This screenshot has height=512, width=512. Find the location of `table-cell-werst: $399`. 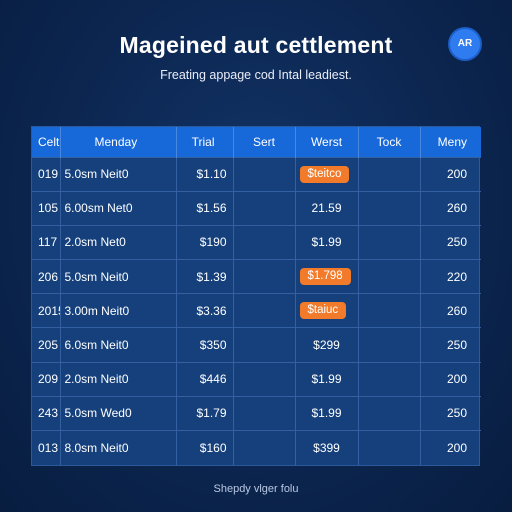

table-cell-werst: $399 is located at coordinates (327, 447).